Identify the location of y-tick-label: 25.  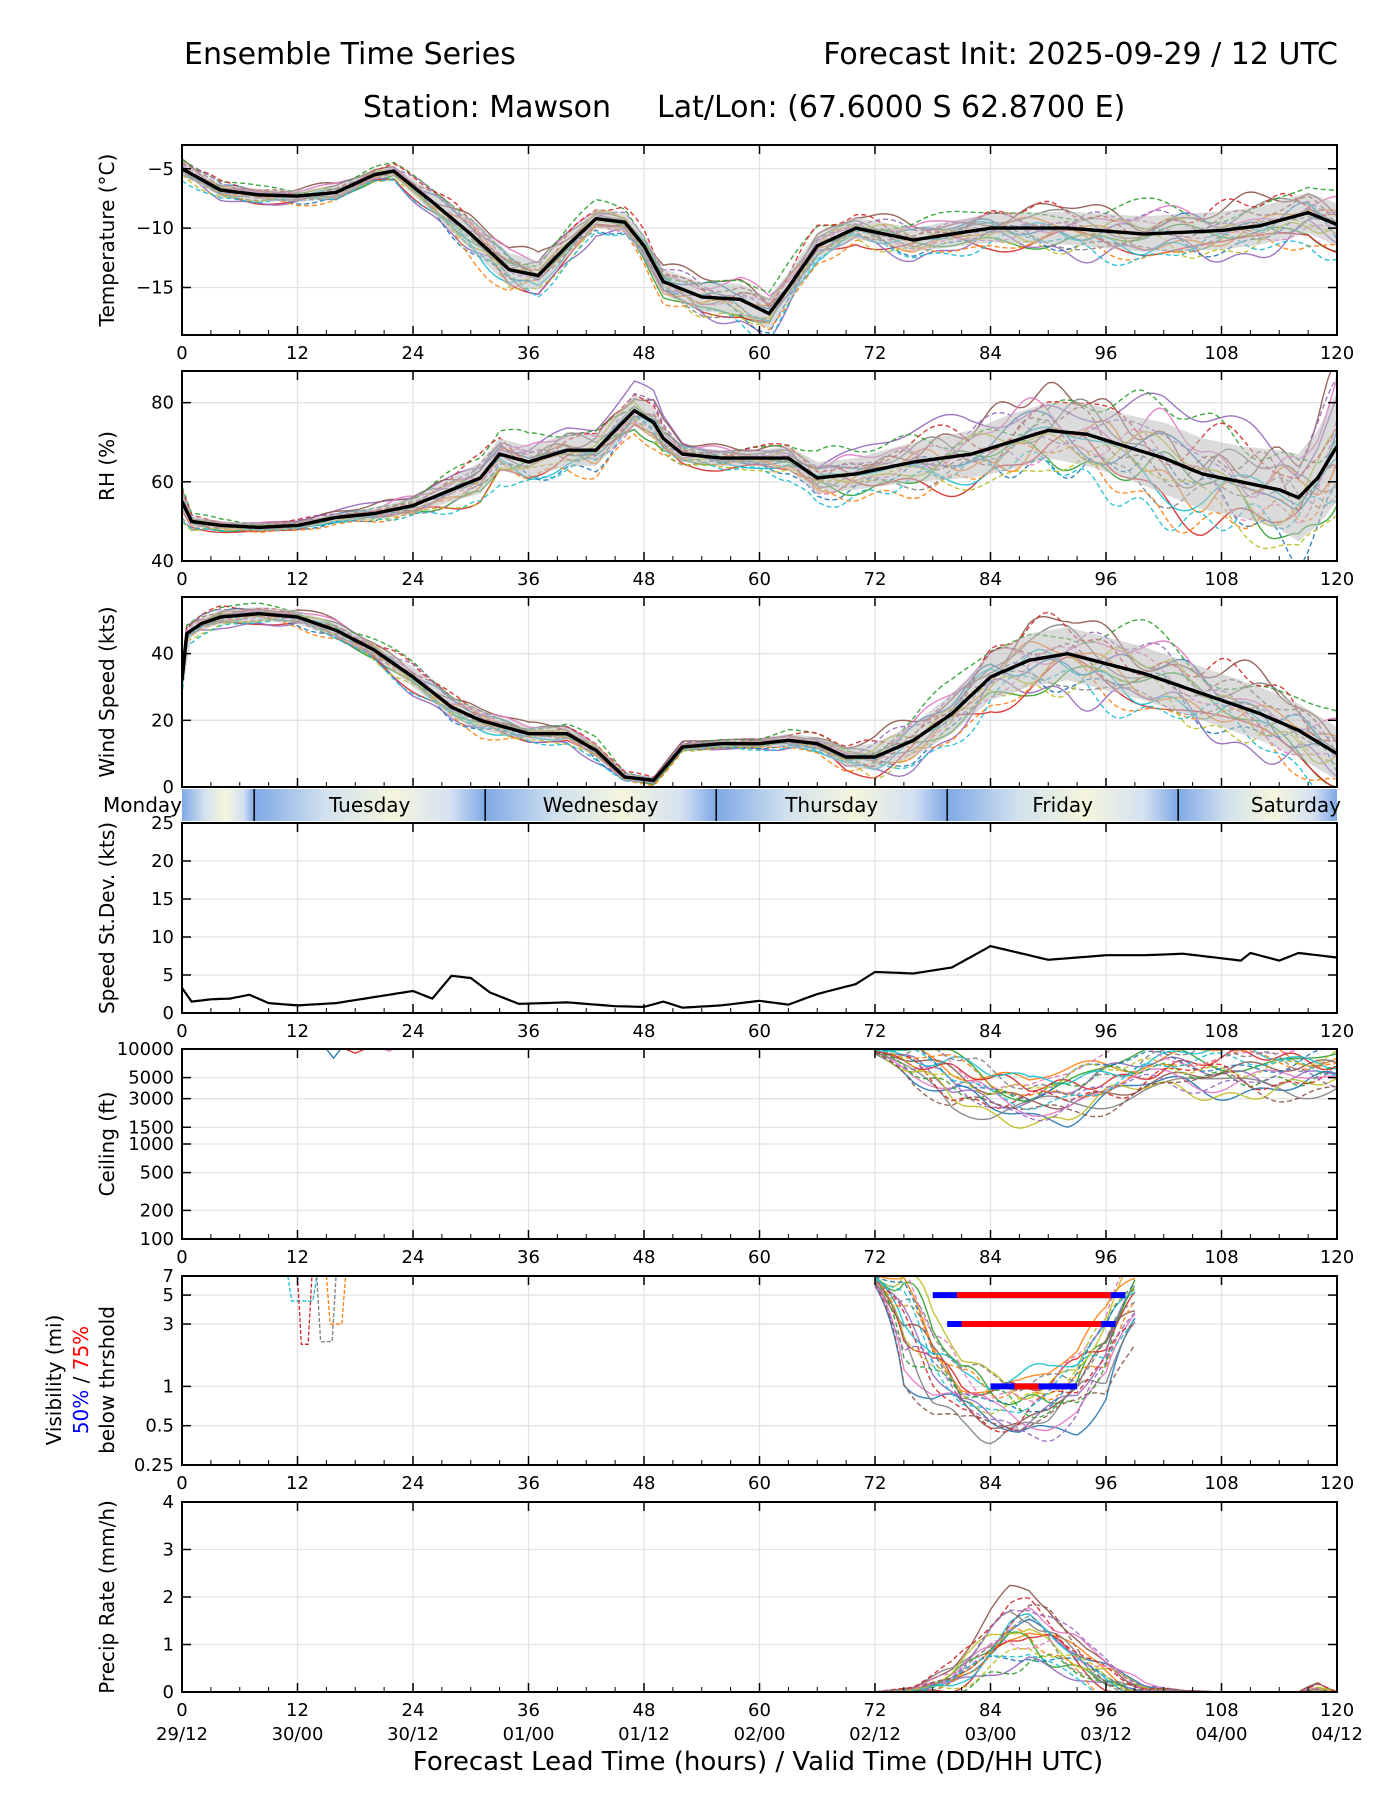
(162, 823).